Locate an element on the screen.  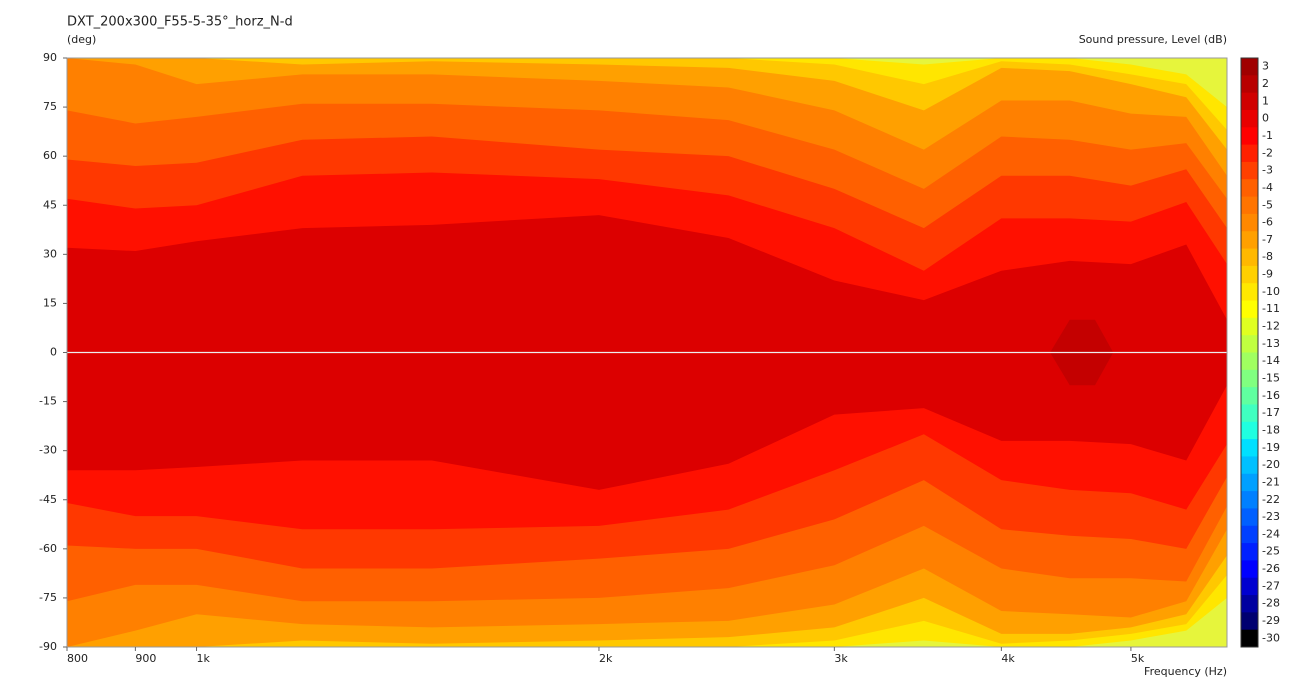
colorbar-label: -19 is located at coordinates (1271, 447).